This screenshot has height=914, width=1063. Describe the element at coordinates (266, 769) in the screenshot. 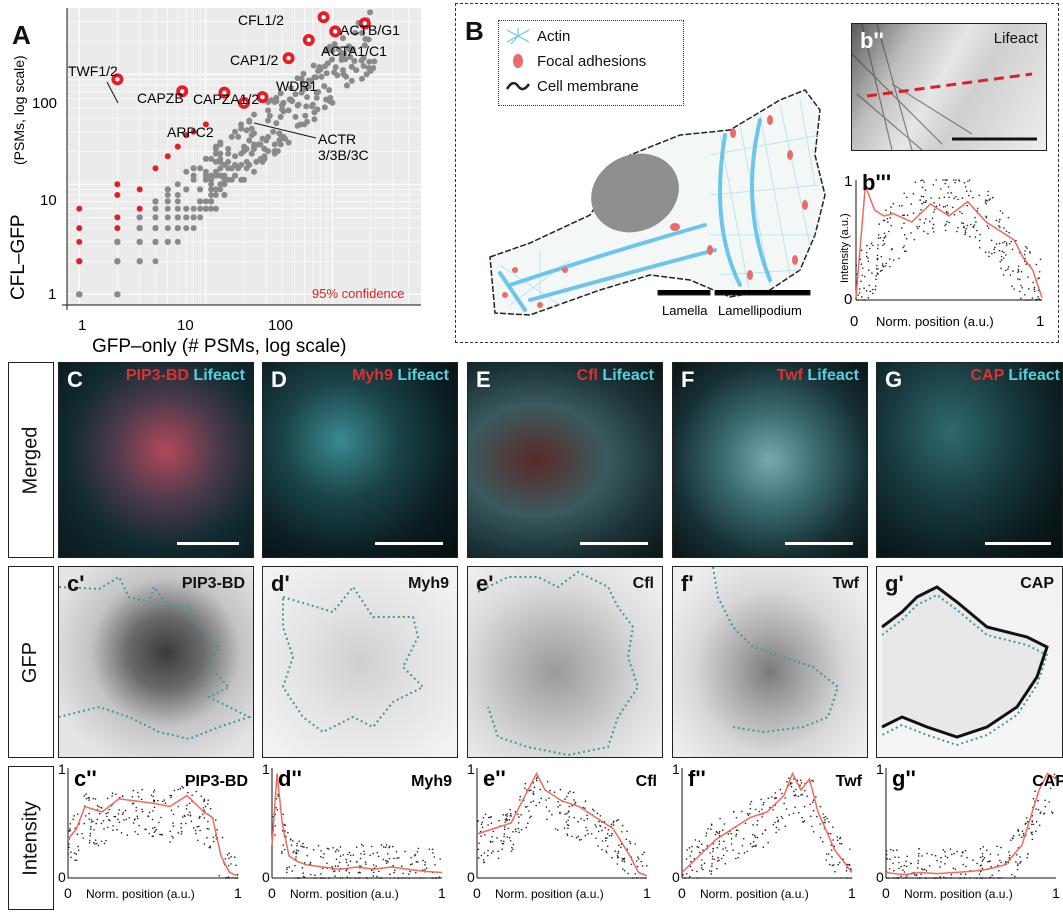

I see `y-tick-1: 1` at that location.